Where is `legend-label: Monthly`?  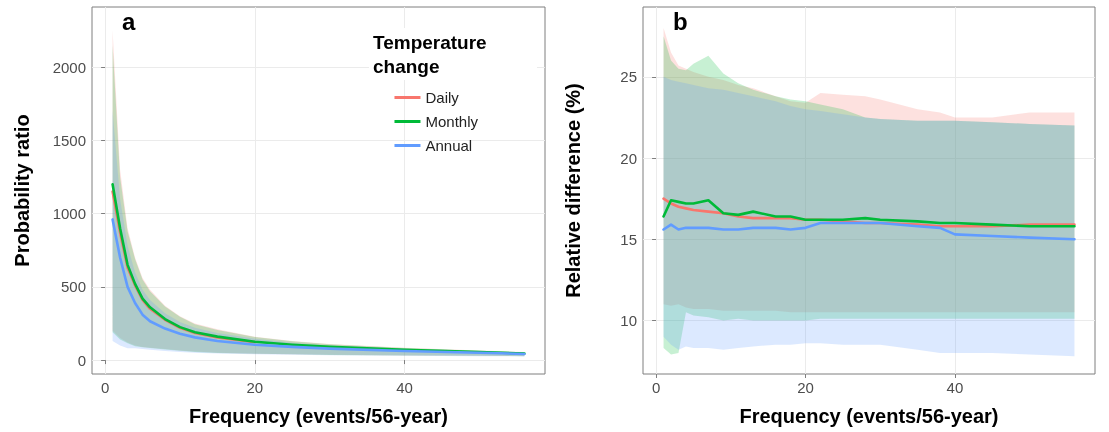
legend-label: Monthly is located at coordinates (452, 121).